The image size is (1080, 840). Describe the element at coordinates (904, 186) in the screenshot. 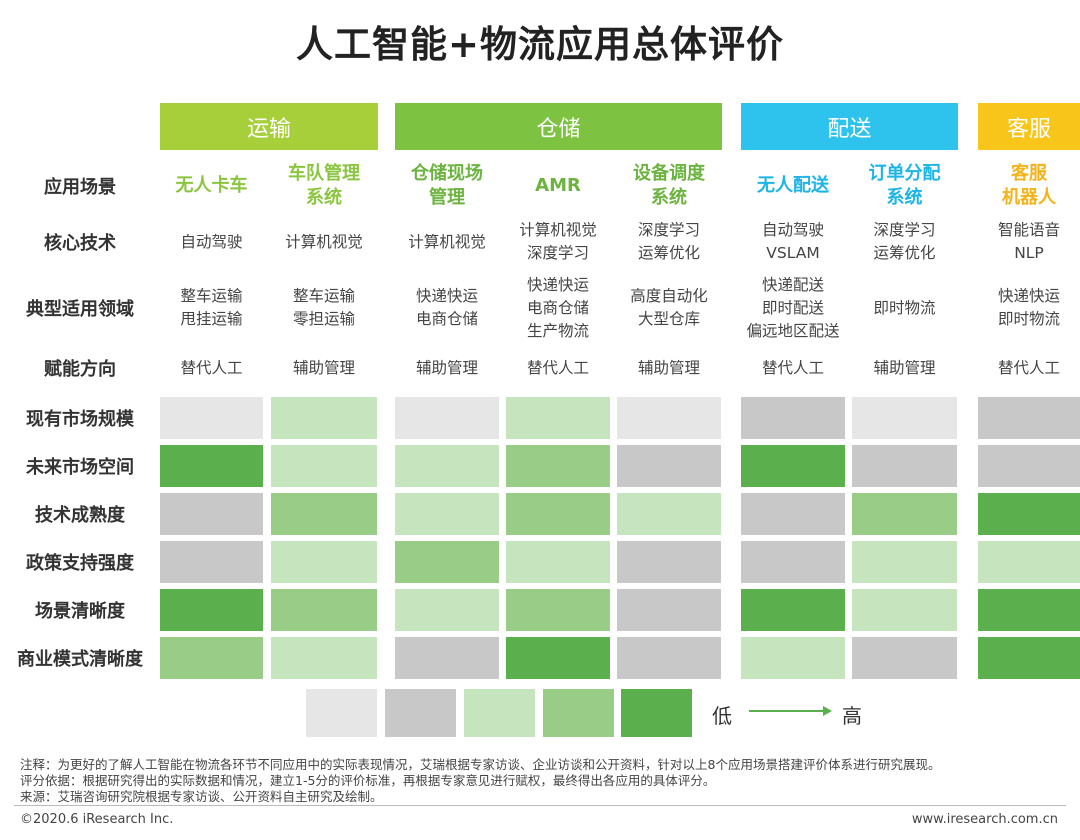

I see `scenario-name: 订单分配 系统` at that location.